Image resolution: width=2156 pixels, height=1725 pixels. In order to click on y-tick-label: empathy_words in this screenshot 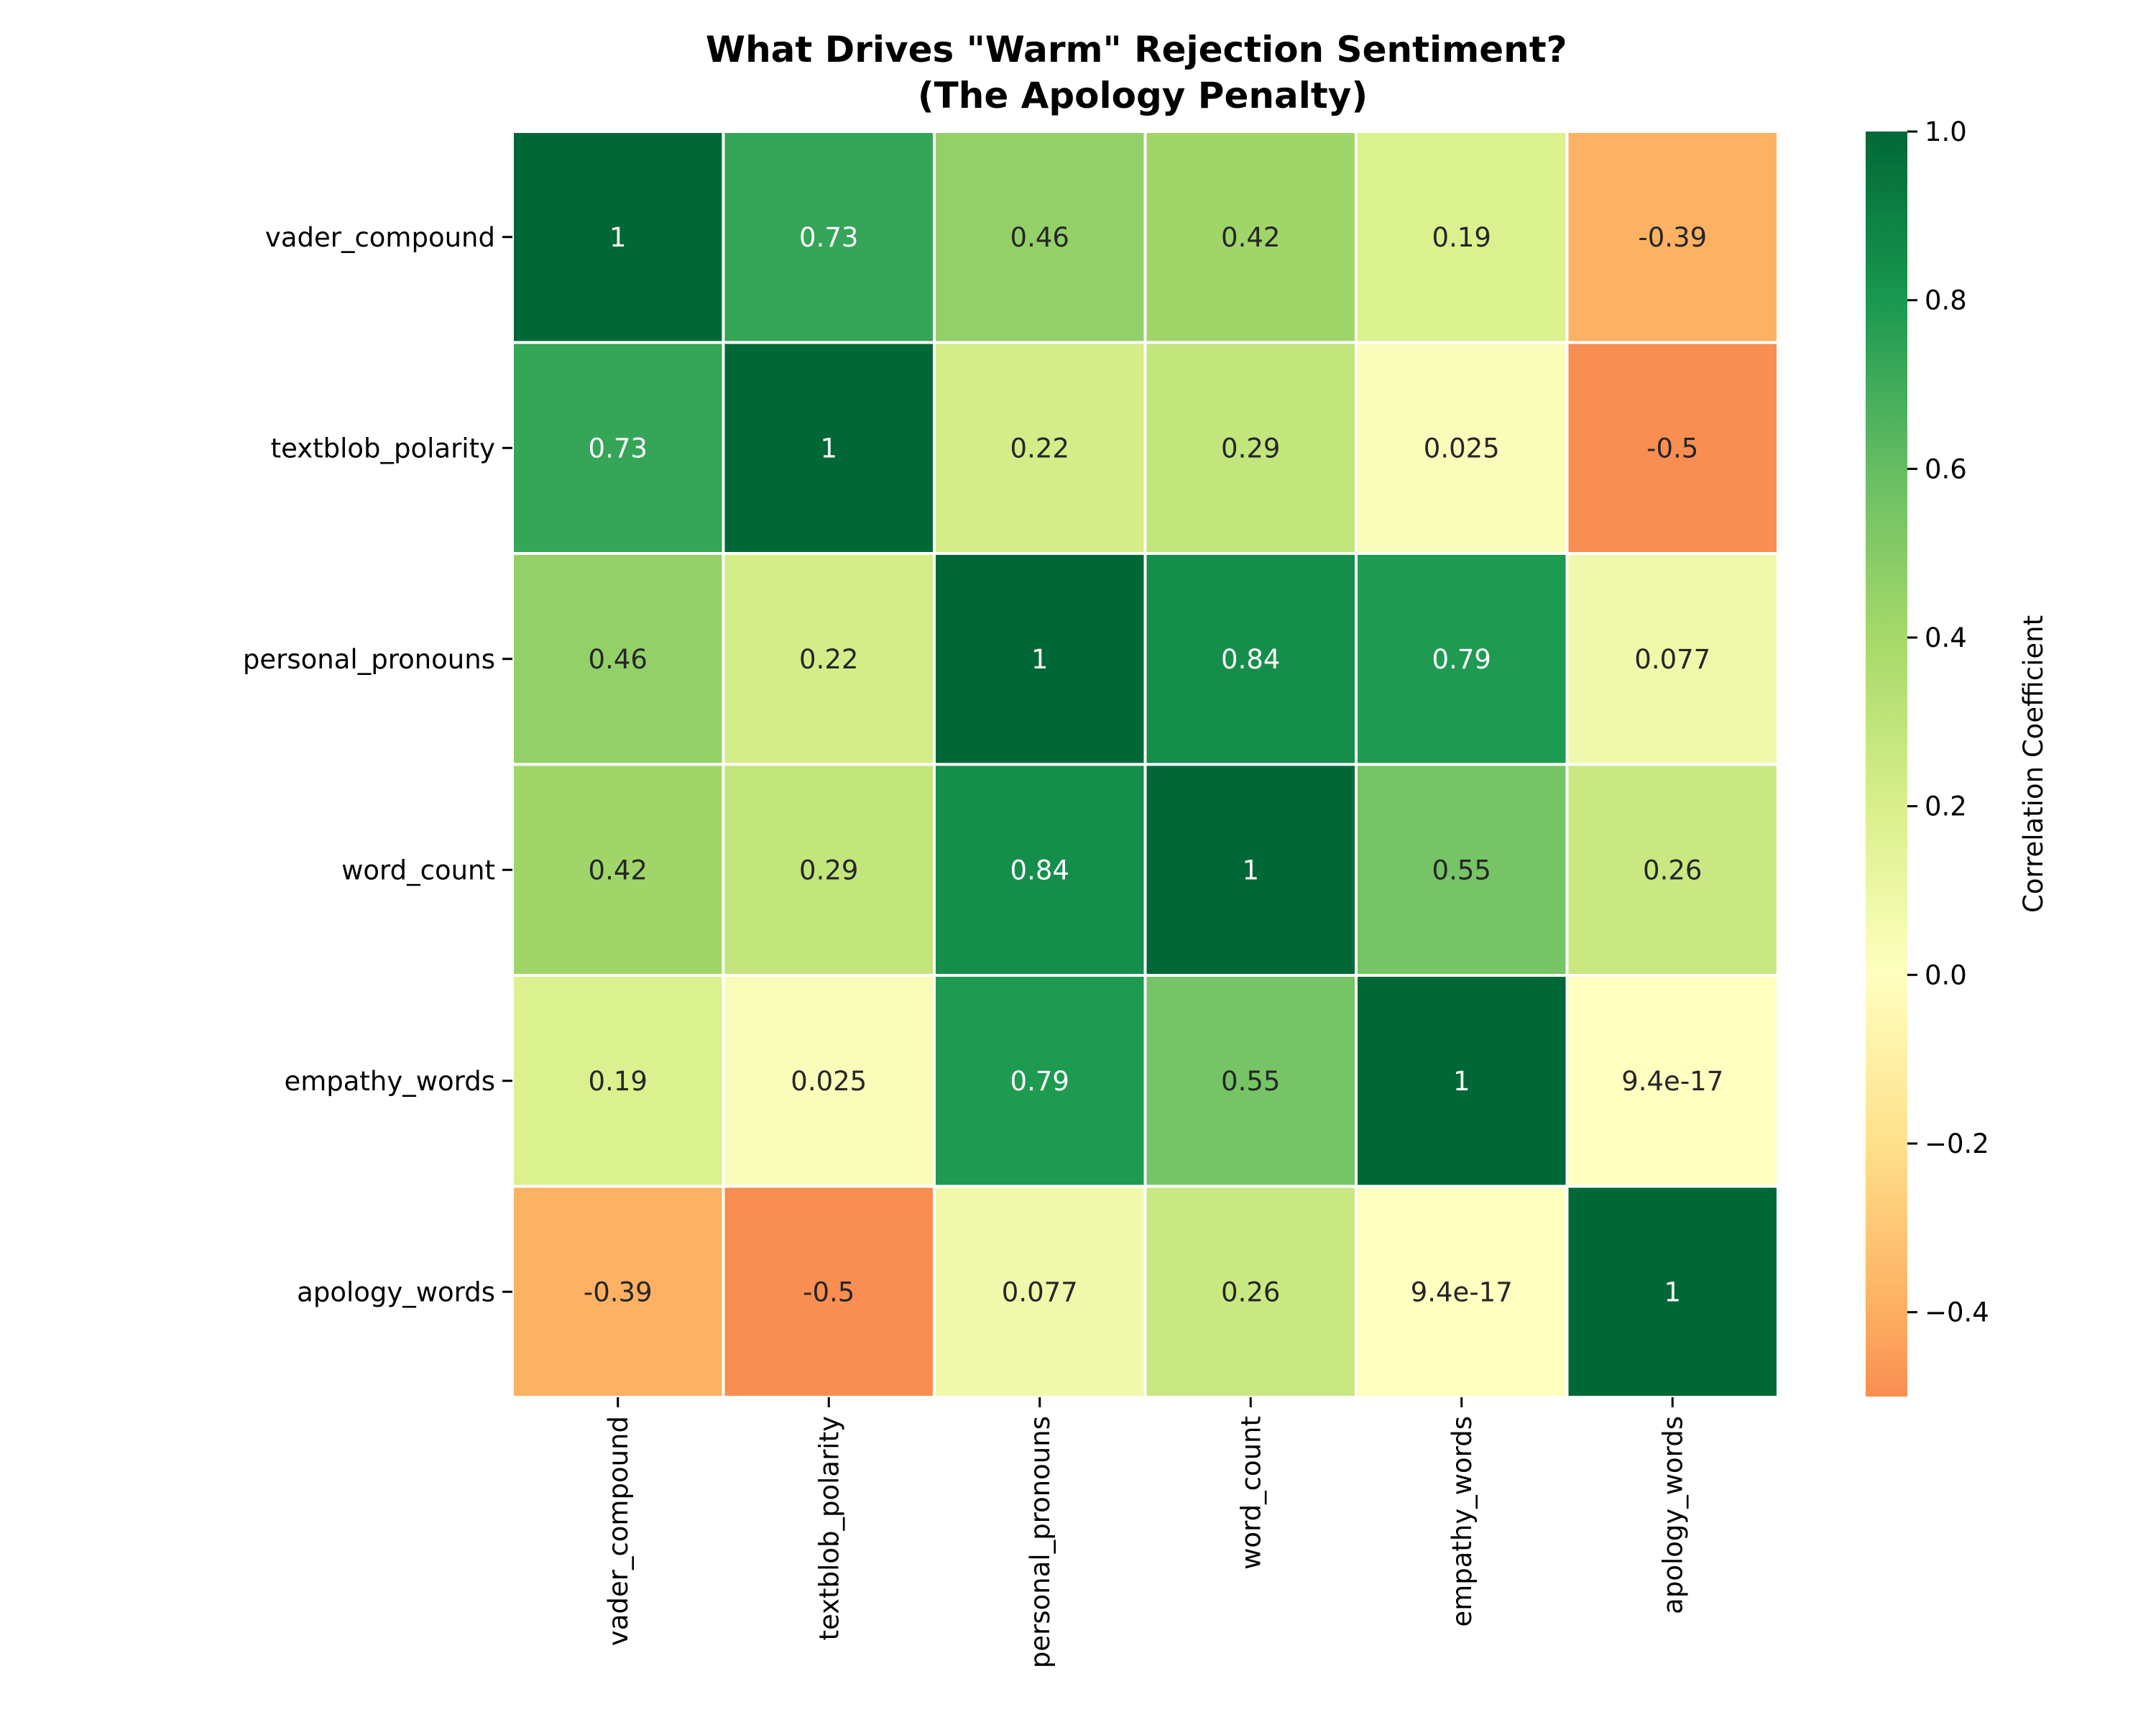, I will do `click(389, 1081)`.